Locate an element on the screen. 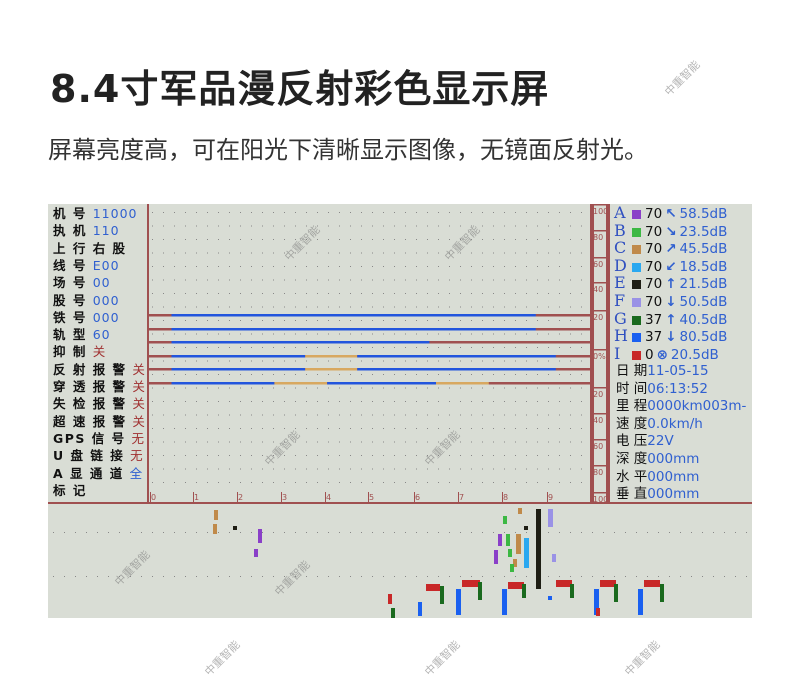  channel-db: 21.5dB is located at coordinates (703, 284).